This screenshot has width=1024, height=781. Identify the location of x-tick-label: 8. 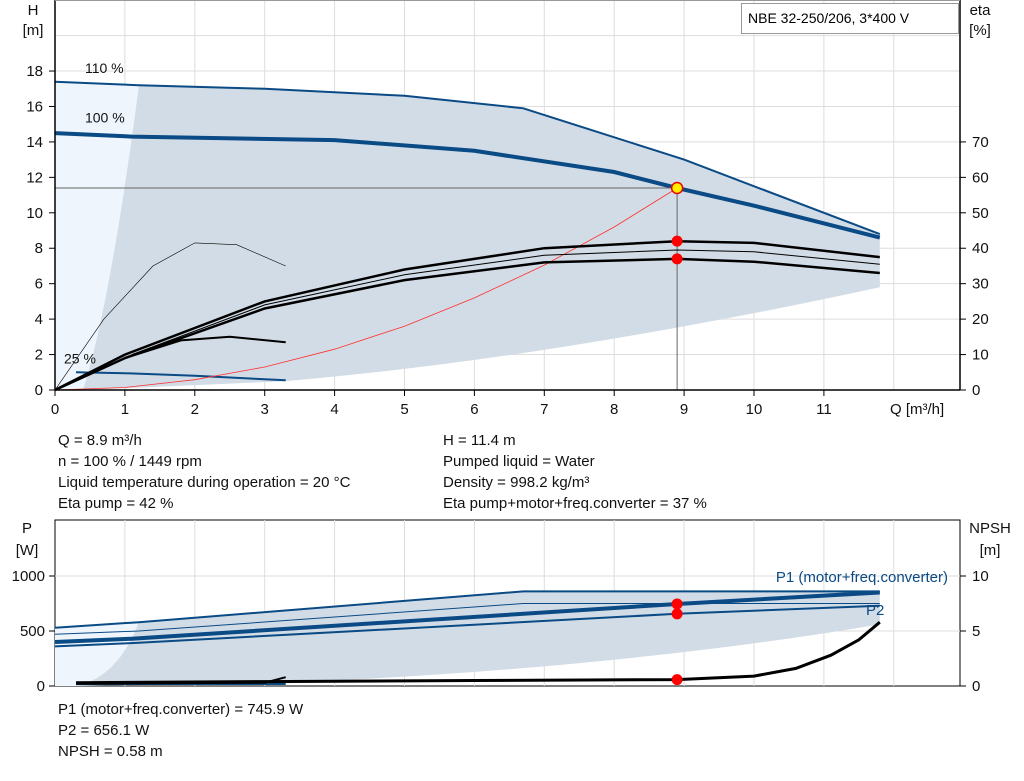
(614, 409).